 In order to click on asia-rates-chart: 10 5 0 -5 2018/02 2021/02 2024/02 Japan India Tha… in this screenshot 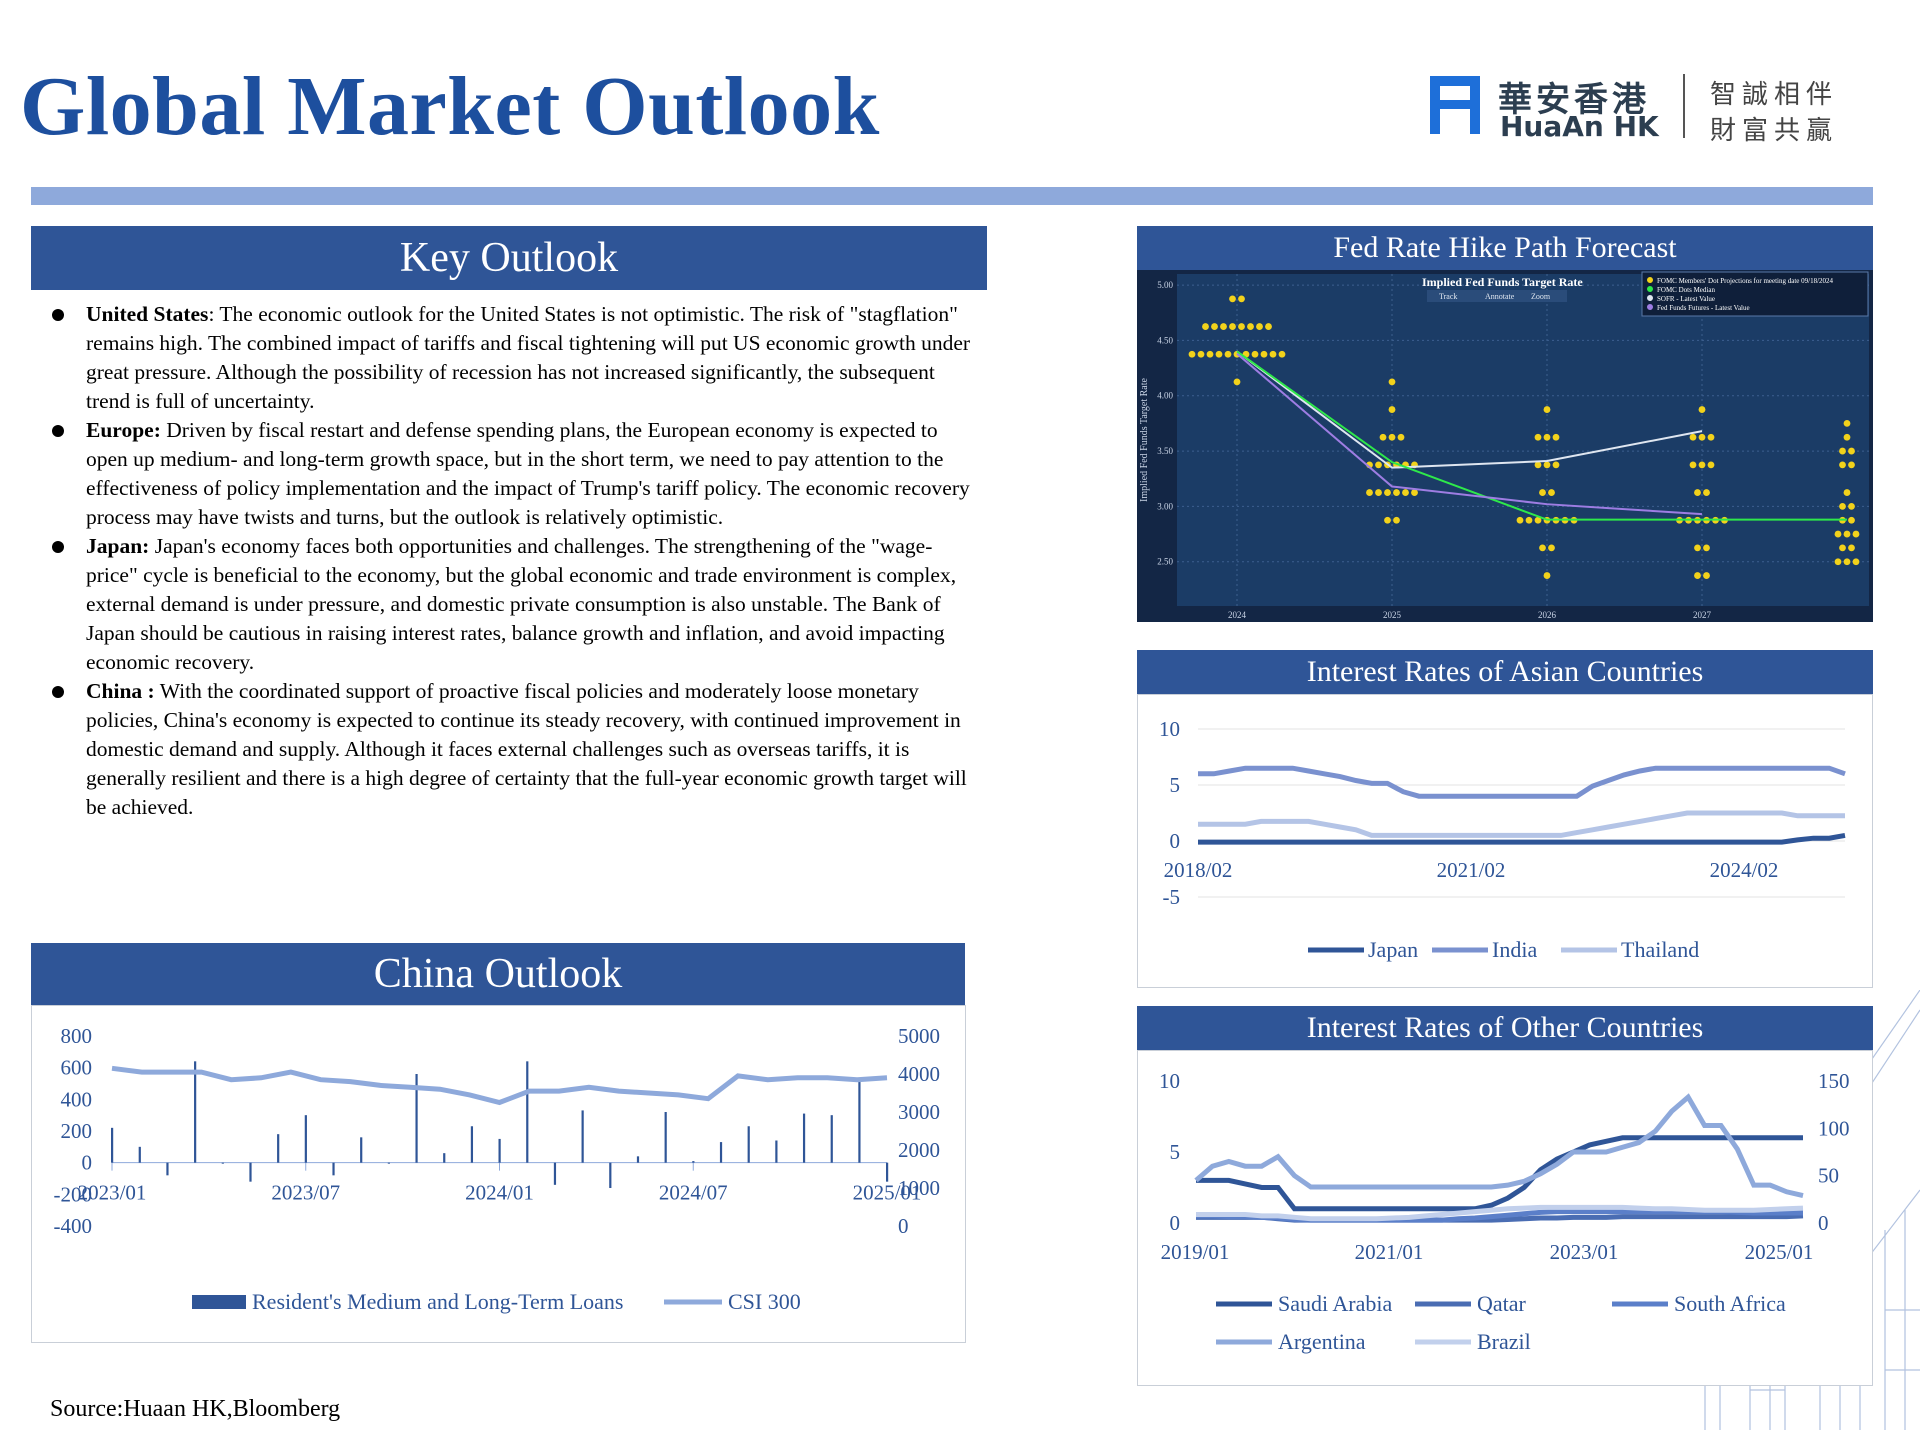, I will do `click(1502, 839)`.